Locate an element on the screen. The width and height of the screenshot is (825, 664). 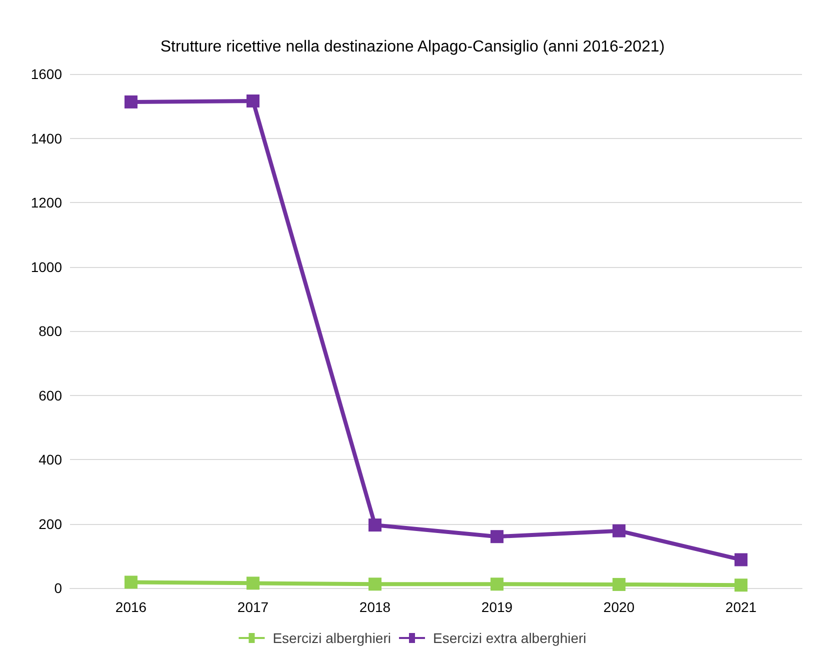
y-tick-label: 1200 is located at coordinates (46, 202).